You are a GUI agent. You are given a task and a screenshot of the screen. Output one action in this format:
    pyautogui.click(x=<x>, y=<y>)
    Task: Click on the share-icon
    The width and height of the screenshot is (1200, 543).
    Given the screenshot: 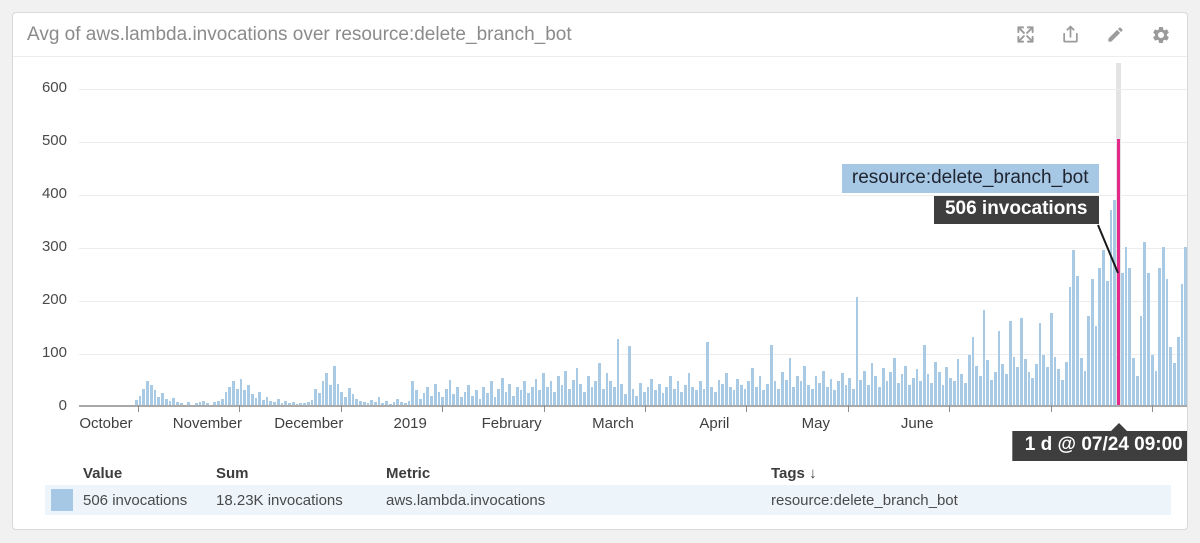 What is the action you would take?
    pyautogui.click(x=1070, y=34)
    